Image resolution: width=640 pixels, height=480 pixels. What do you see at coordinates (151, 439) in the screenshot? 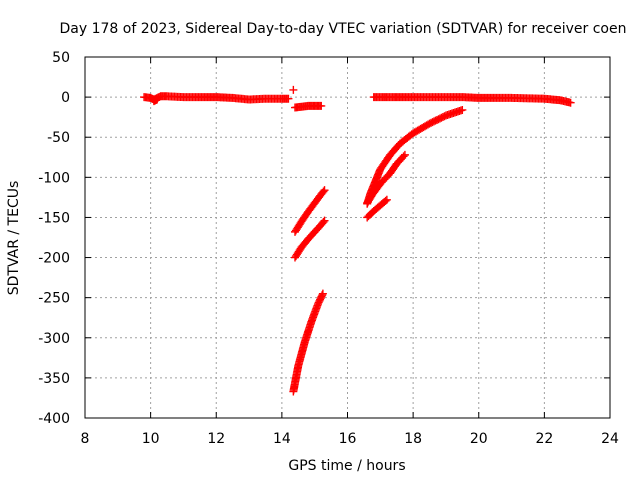
I see `x-tick-label: 10` at bounding box center [151, 439].